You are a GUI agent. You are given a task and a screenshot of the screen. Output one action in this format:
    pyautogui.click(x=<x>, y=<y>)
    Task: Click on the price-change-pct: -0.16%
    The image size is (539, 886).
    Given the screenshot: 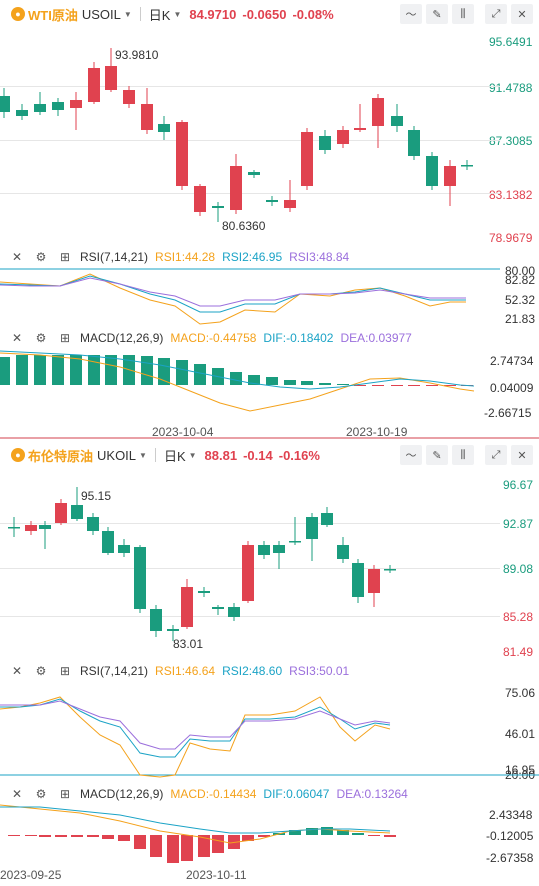 What is the action you would take?
    pyautogui.click(x=299, y=455)
    